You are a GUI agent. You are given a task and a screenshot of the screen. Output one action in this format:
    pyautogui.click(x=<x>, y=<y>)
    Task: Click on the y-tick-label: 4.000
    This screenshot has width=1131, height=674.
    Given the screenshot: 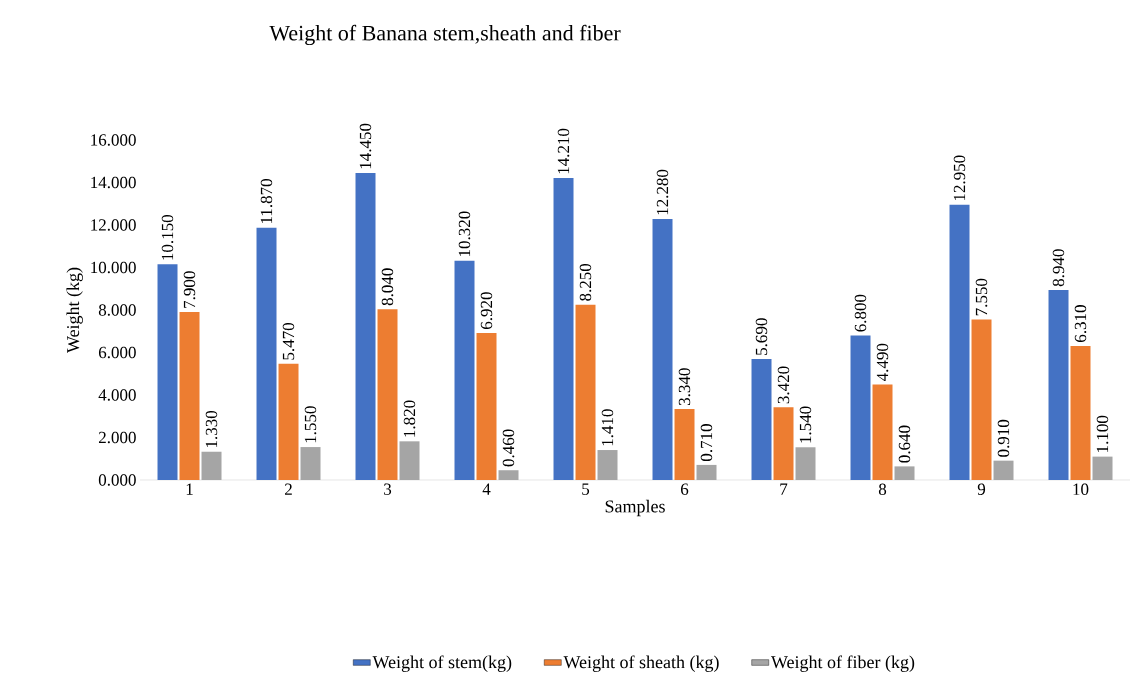 What is the action you would take?
    pyautogui.click(x=117, y=395)
    